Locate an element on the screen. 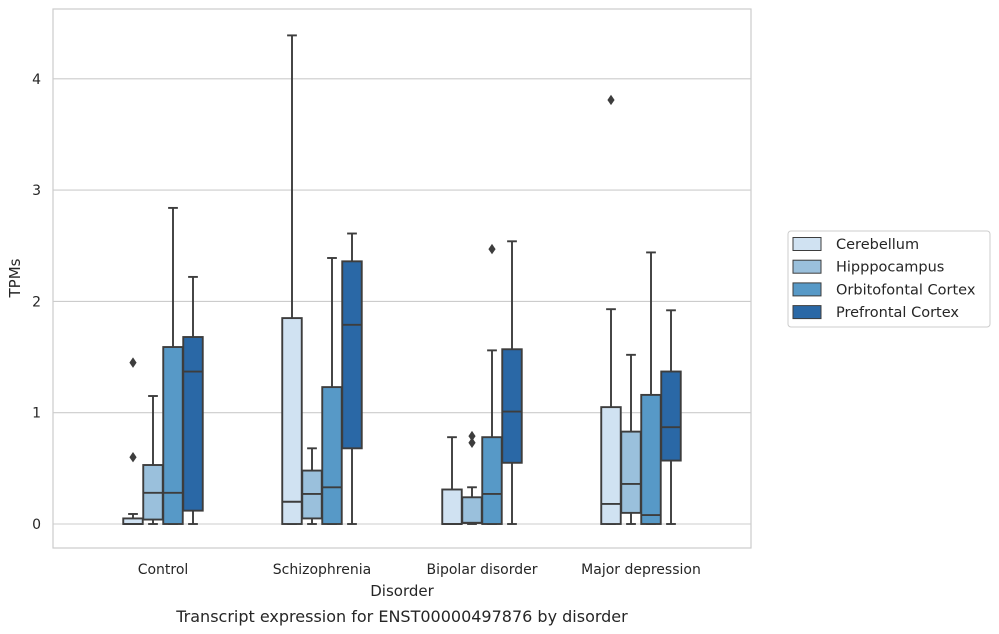  legend-label: Cerebellum is located at coordinates (877, 245).